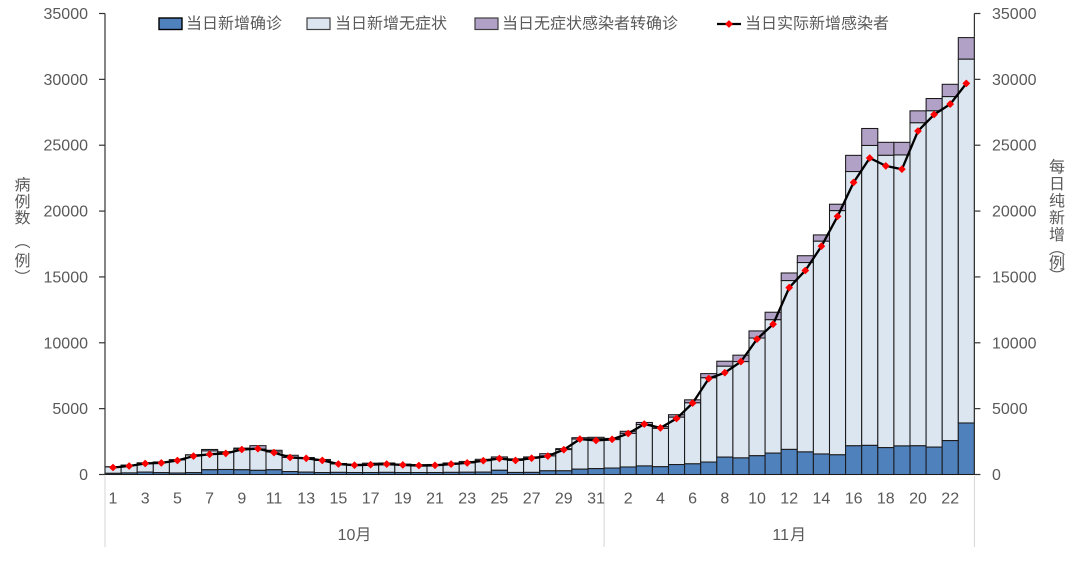 The height and width of the screenshot is (562, 1080). Describe the element at coordinates (339, 499) in the screenshot. I see `svg-text: 15` at that location.